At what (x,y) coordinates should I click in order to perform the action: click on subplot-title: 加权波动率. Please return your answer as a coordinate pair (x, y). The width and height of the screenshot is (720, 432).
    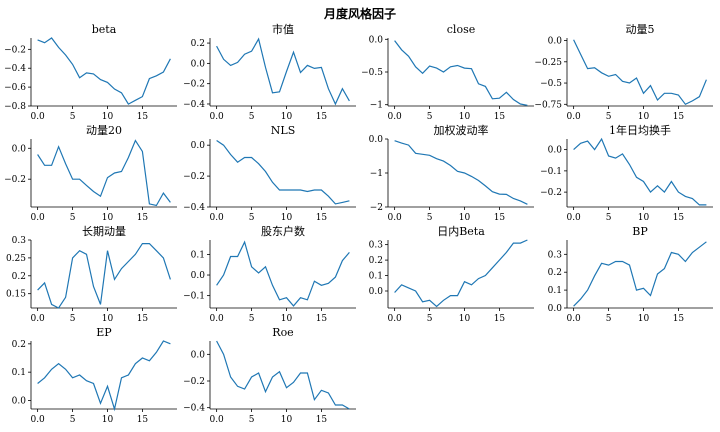
    Looking at the image, I should click on (461, 130).